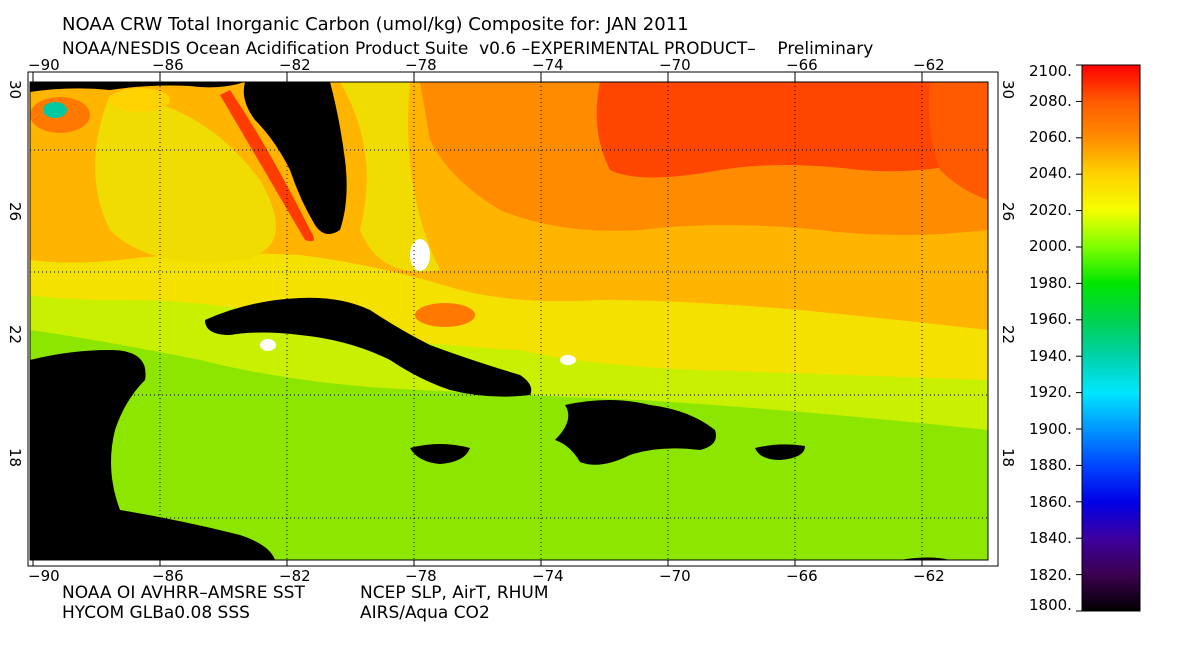 The width and height of the screenshot is (1200, 645). Describe the element at coordinates (1008, 212) in the screenshot. I see `lat-tick-right: 26` at that location.